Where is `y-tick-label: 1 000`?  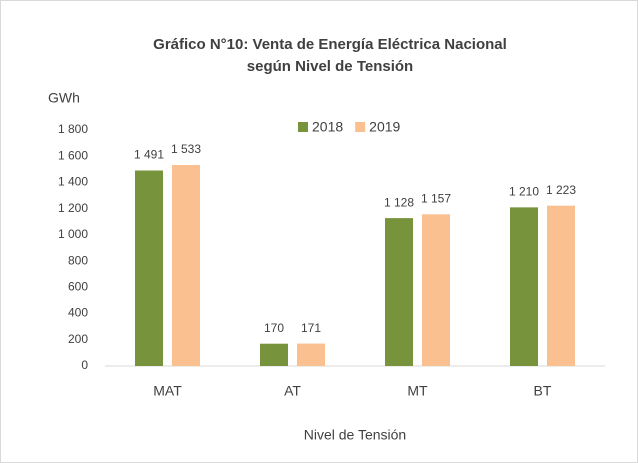
y-tick-label: 1 000 is located at coordinates (73, 234).